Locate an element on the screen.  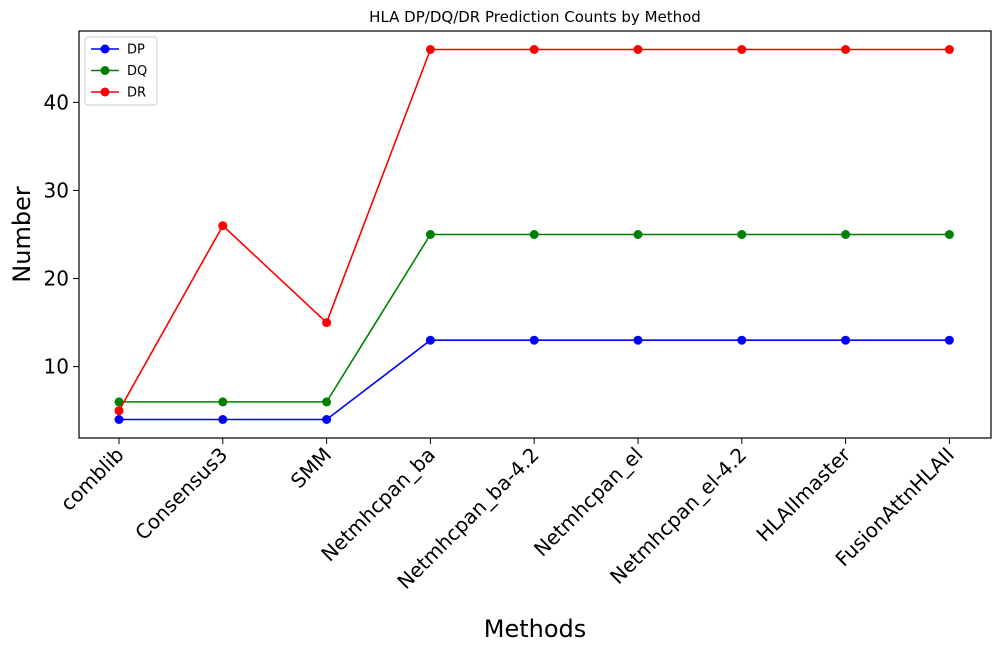
legend-label: DQ is located at coordinates (137, 71).